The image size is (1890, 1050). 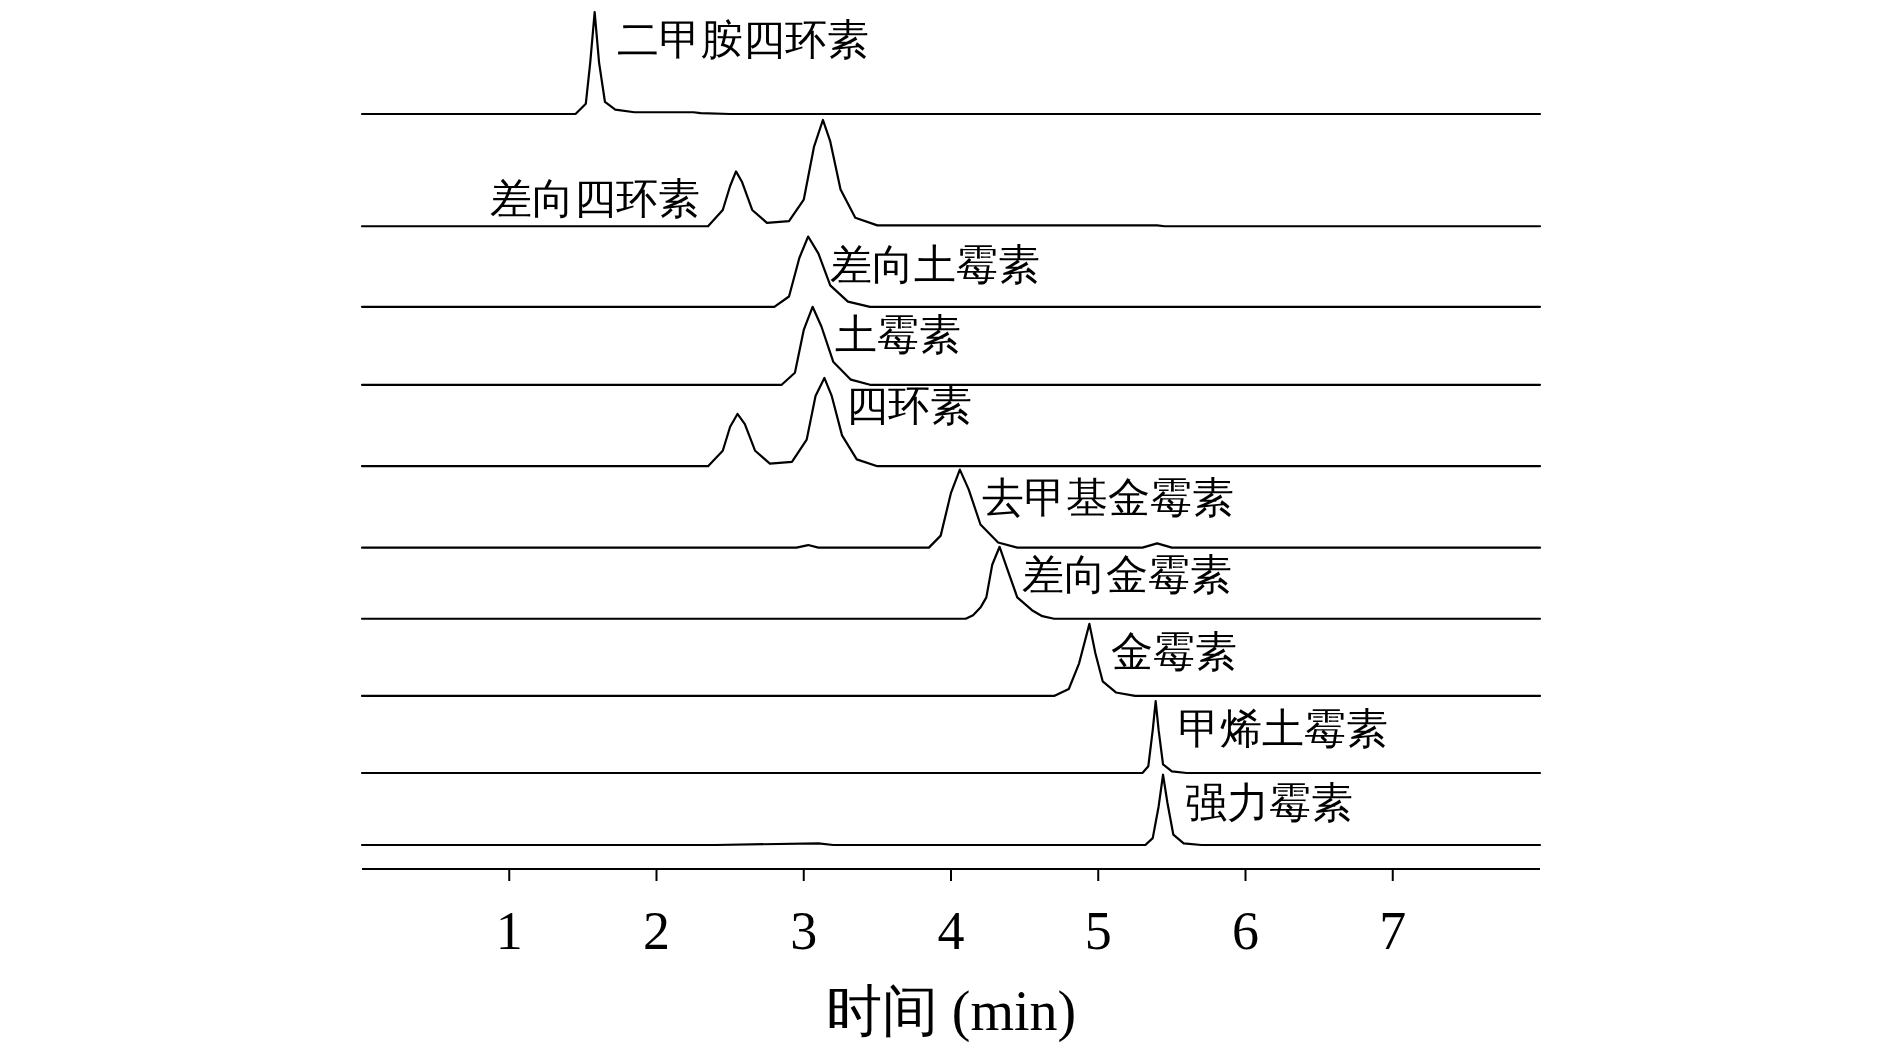 What do you see at coordinates (509, 931) in the screenshot?
I see `x-tick-label: 1` at bounding box center [509, 931].